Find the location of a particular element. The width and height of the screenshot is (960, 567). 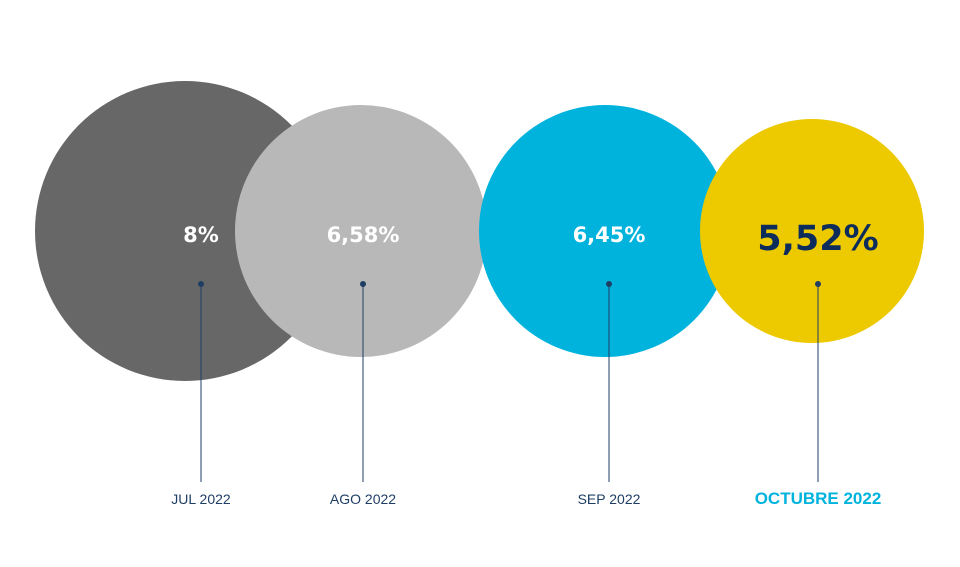

category-labels-layer: JUL 2022 AGO 2022 SEP 2022 OCTUBRE 2022 is located at coordinates (526, 498).